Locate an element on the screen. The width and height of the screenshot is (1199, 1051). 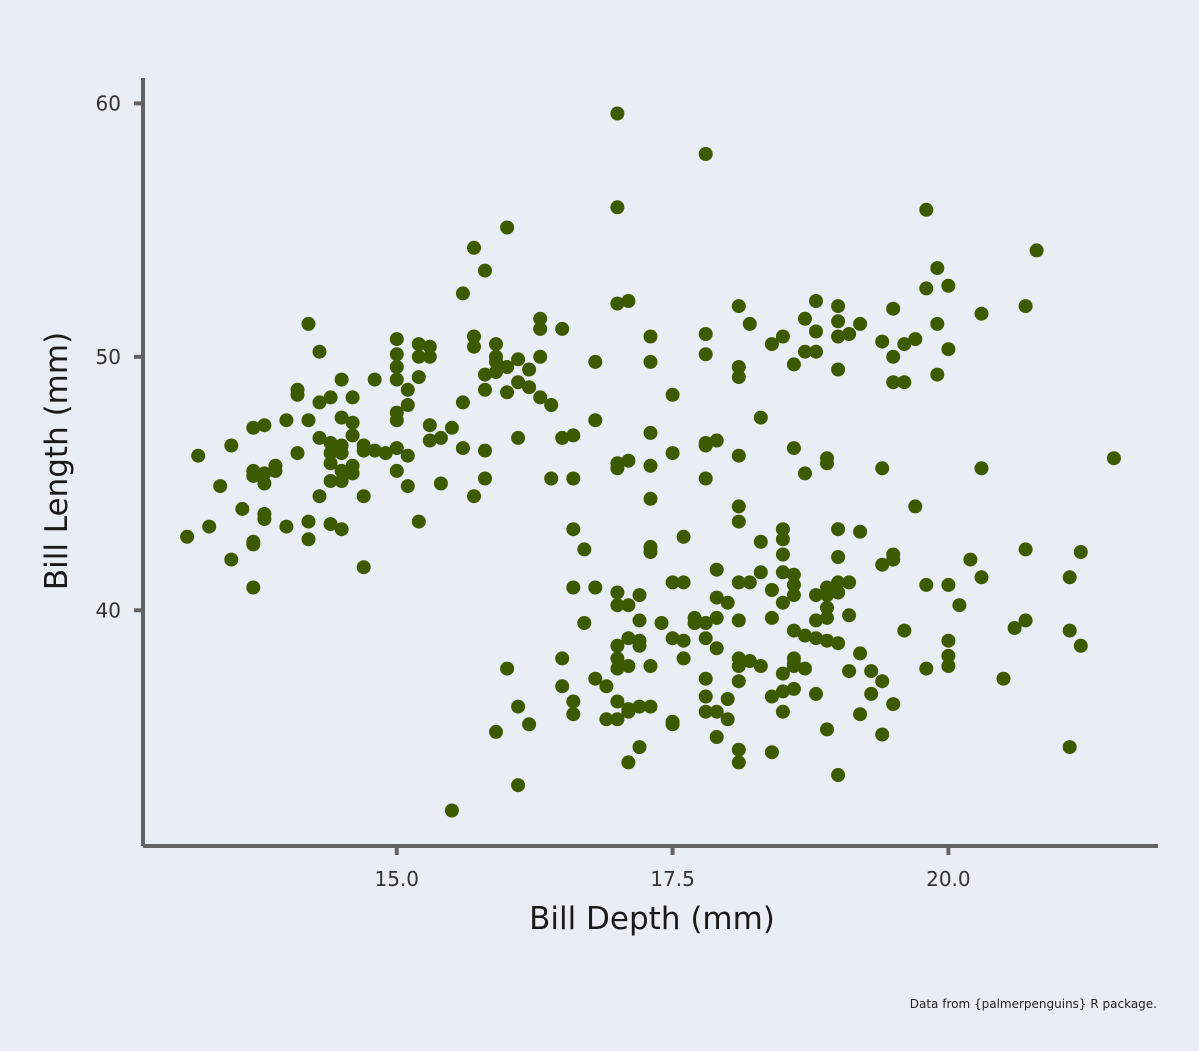
y-axis-title: Bill Length (mm) is located at coordinates (57, 461).